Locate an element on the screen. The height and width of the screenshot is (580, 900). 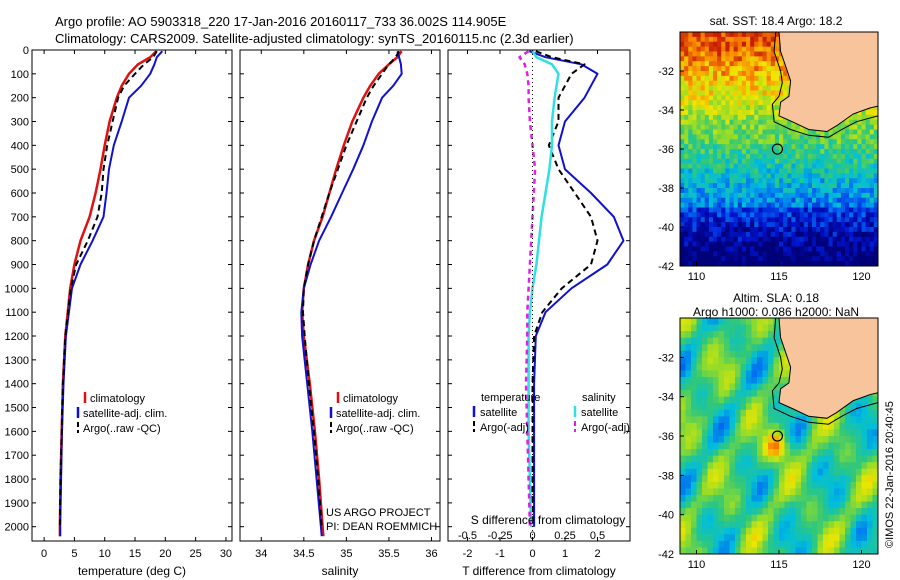
x-tick-label: 35.5 is located at coordinates (388, 554).